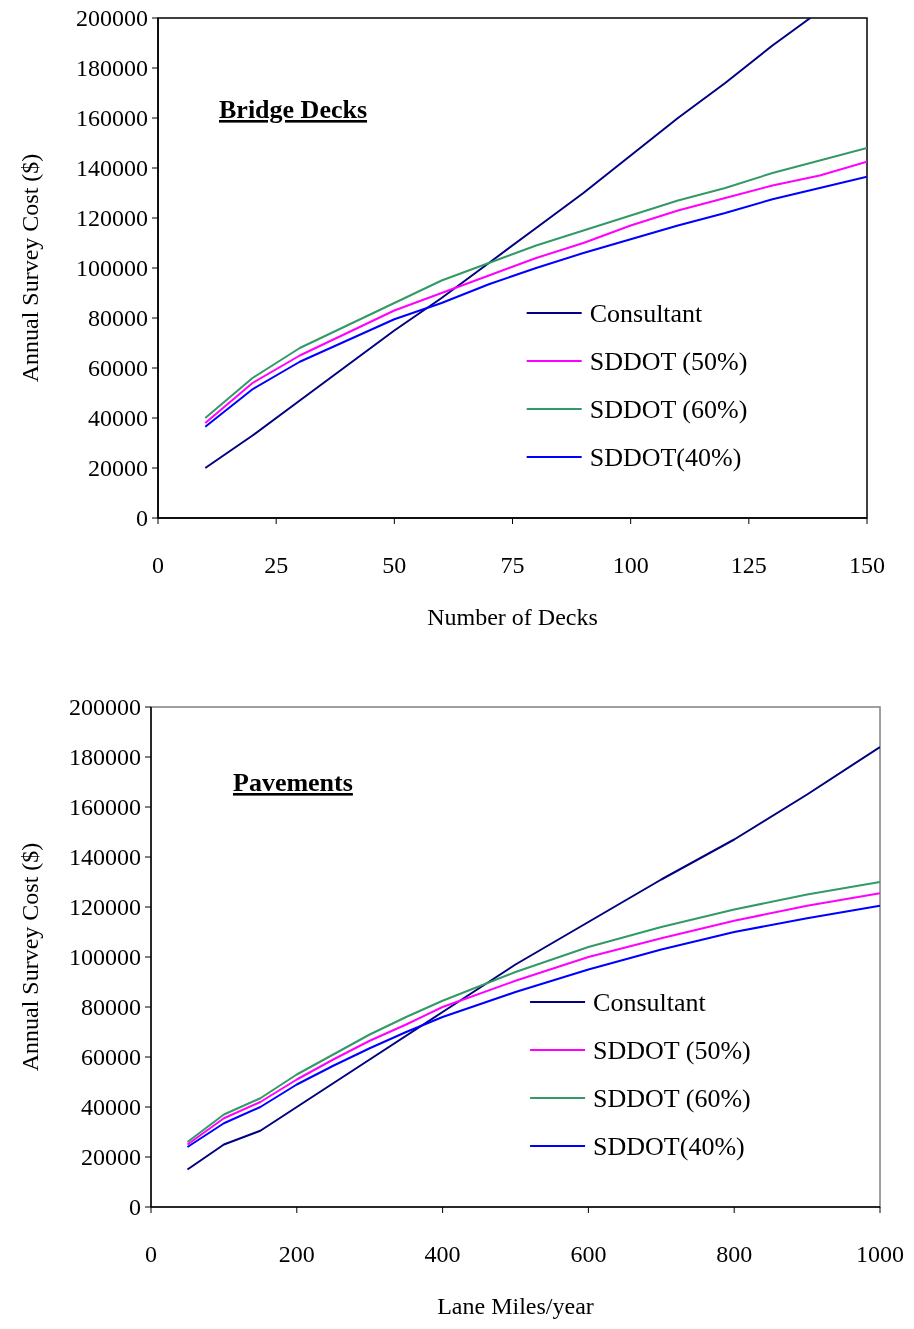  What do you see at coordinates (867, 565) in the screenshot?
I see `x-tick-label: 150` at bounding box center [867, 565].